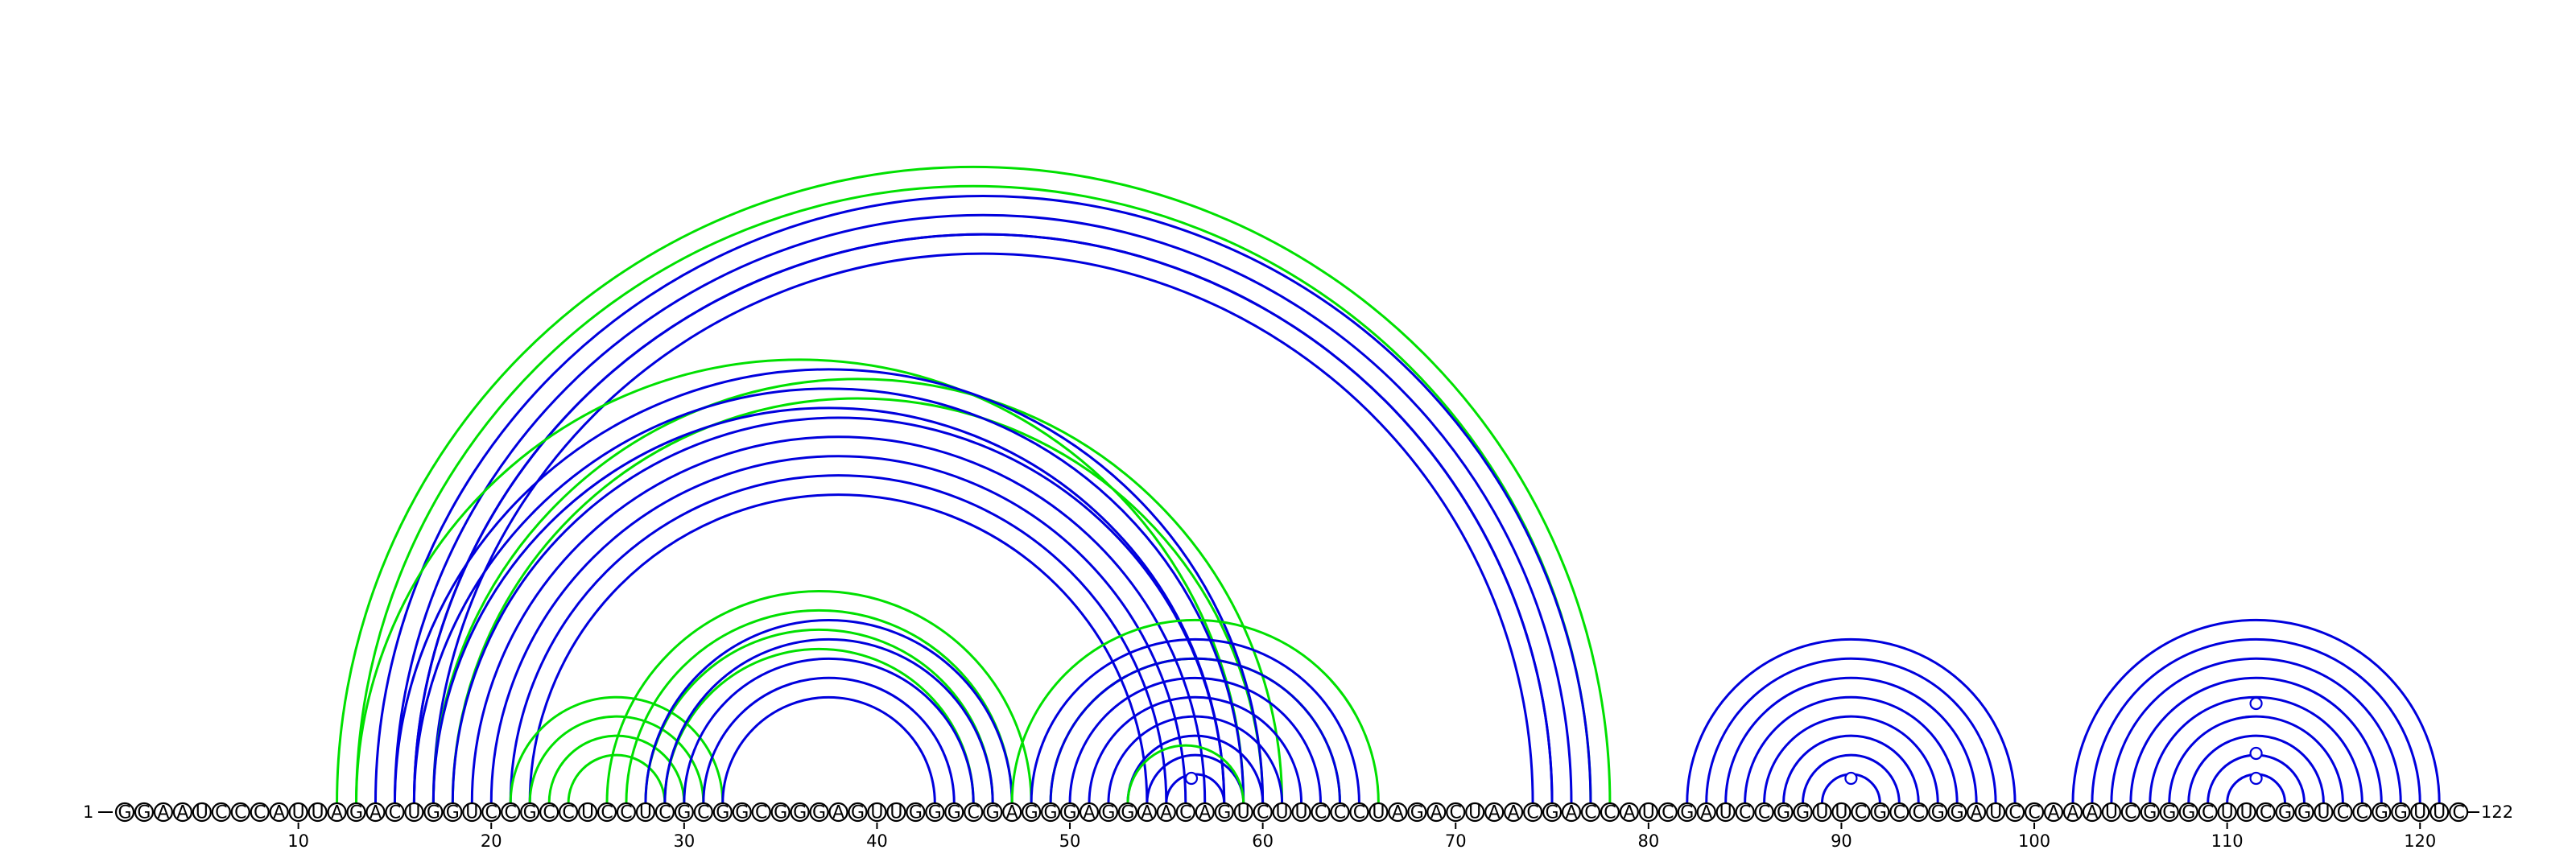 Image resolution: width=2576 pixels, height=858 pixels. Describe the element at coordinates (1996, 813) in the screenshot. I see `nucleotide-98-circle` at that location.